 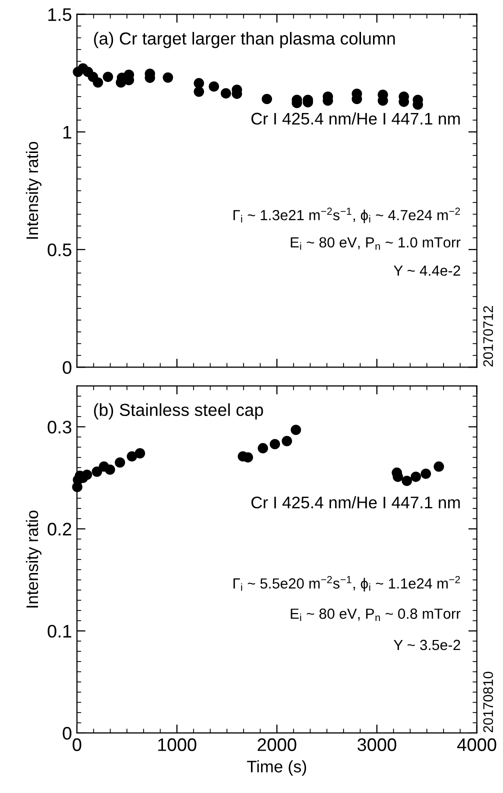 I want to click on y-tick-label: 0.5, so click(x=60, y=249).